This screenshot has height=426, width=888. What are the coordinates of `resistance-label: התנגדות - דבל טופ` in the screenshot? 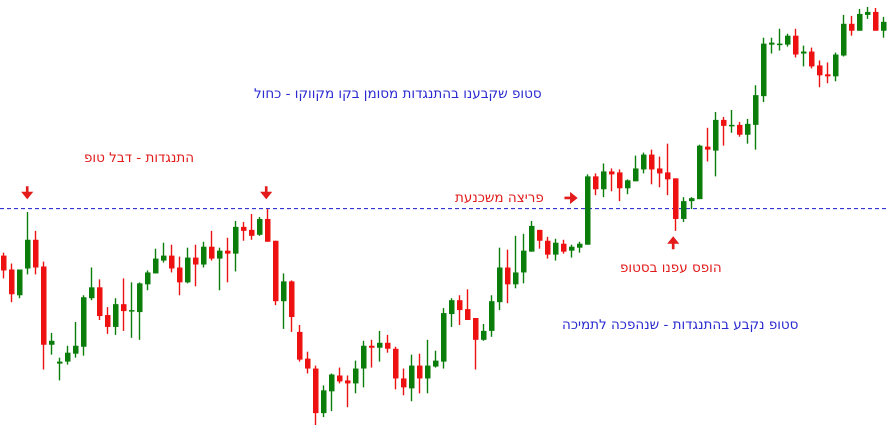 It's located at (139, 158).